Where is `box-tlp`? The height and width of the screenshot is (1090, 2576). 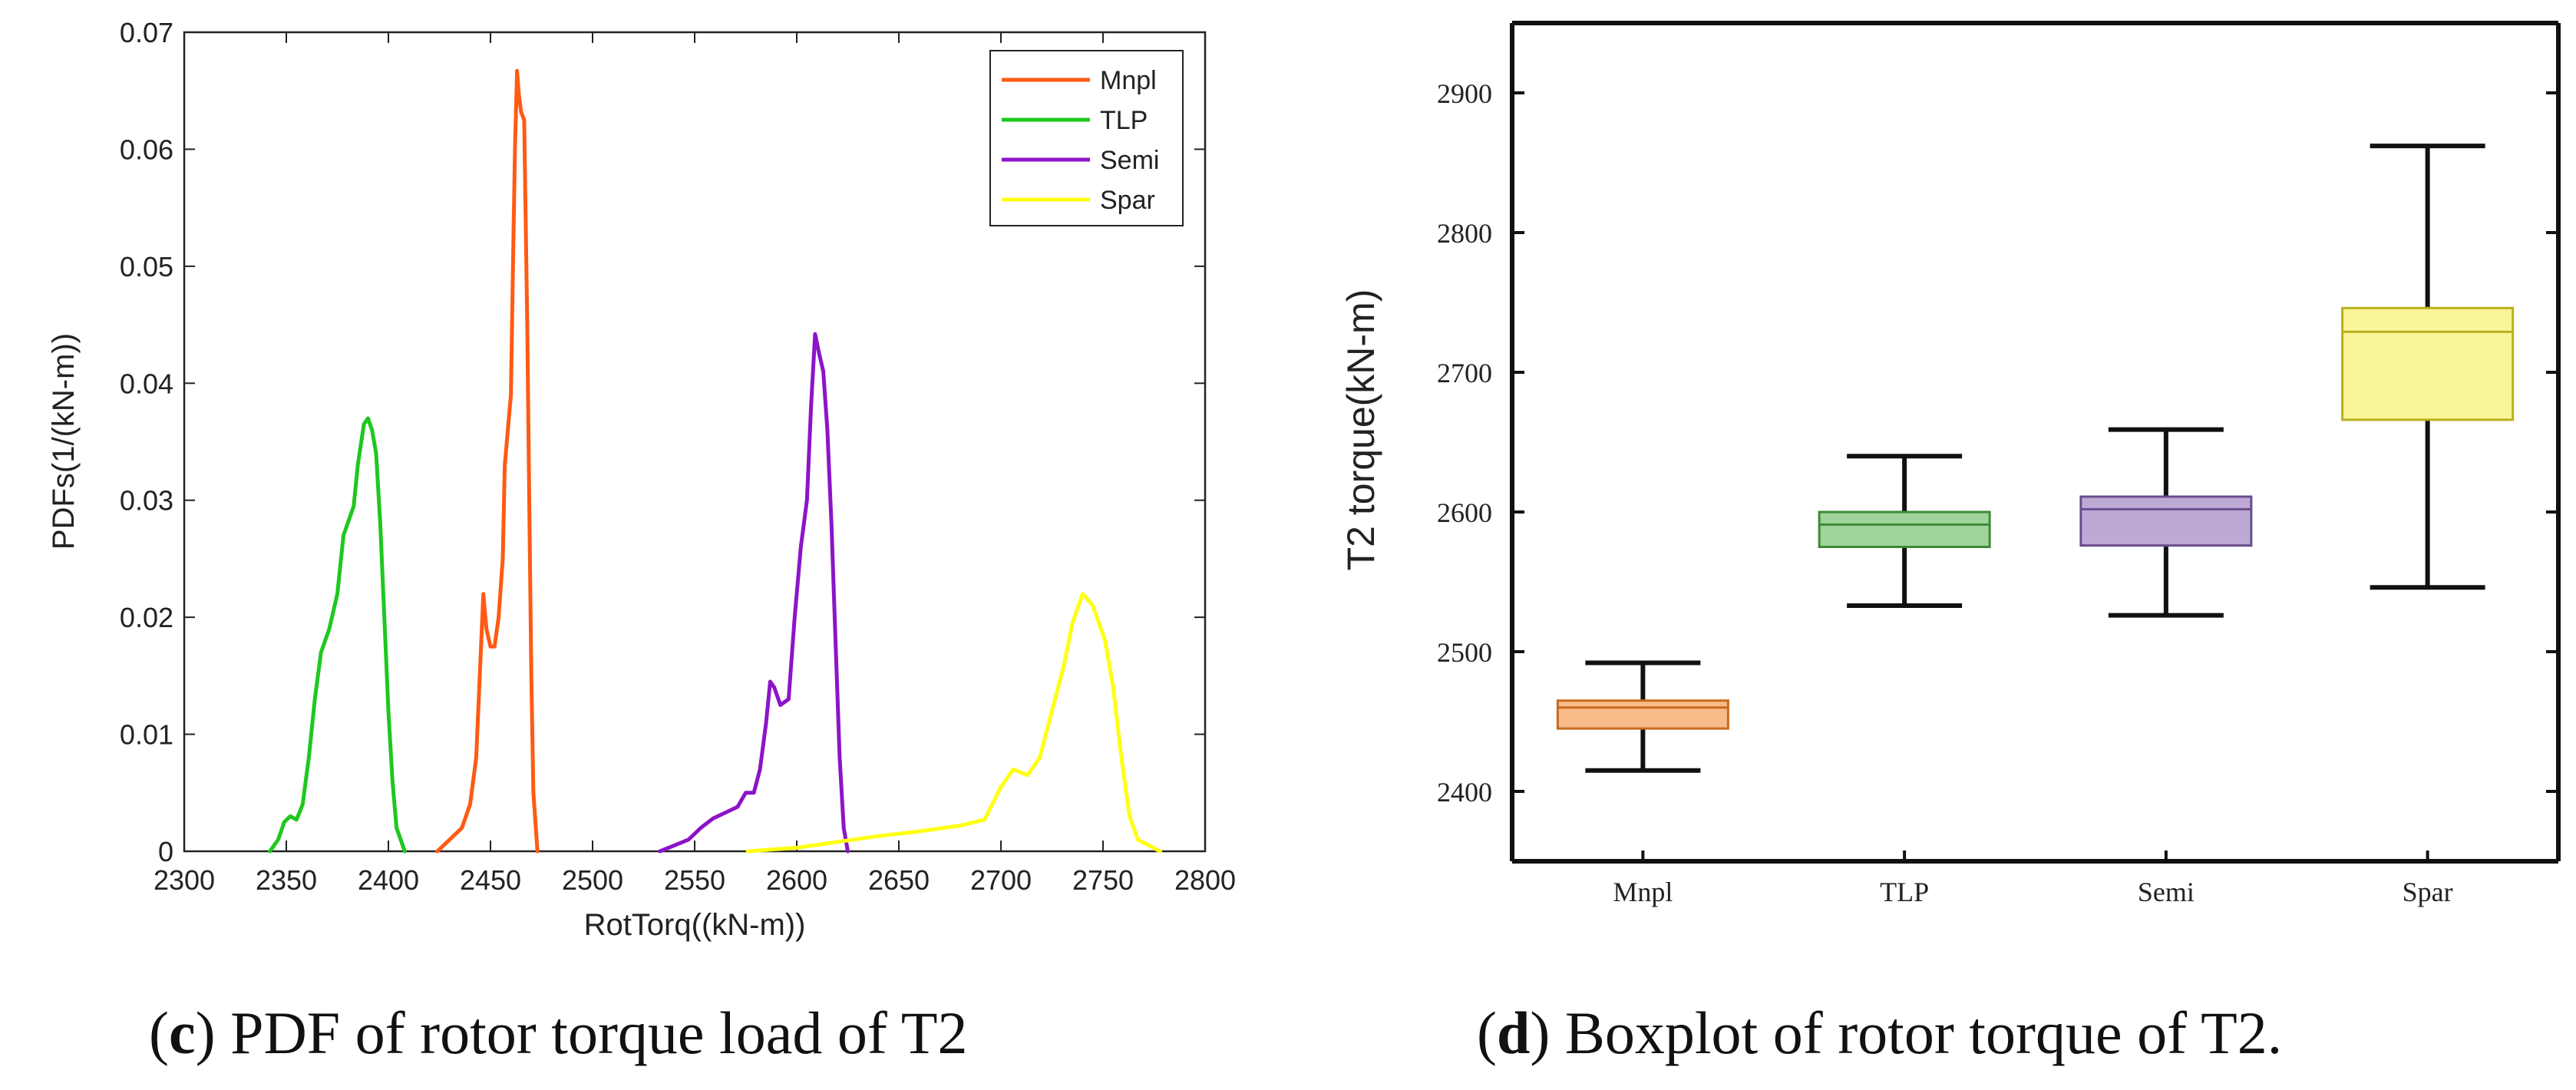
box-tlp is located at coordinates (1905, 531).